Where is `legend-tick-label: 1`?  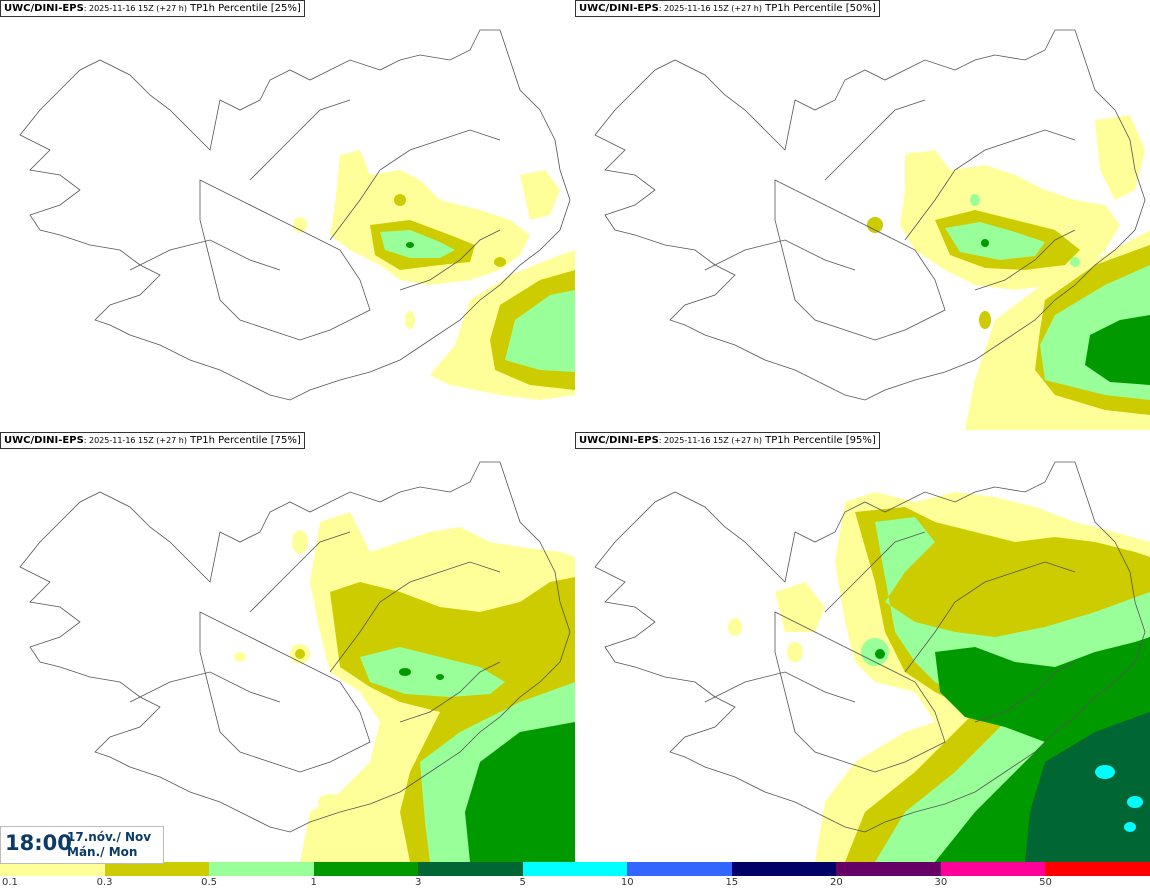 legend-tick-label: 1 is located at coordinates (313, 882).